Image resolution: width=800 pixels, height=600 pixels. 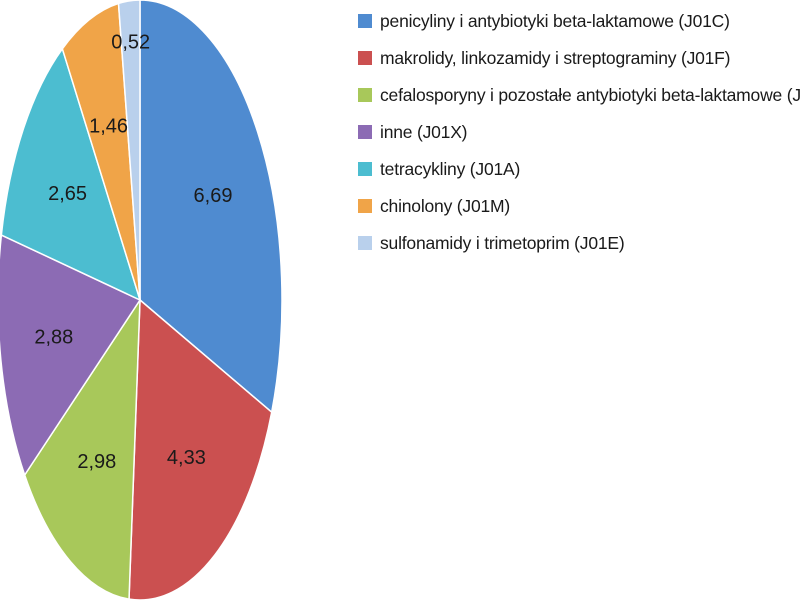 What do you see at coordinates (108, 126) in the screenshot?
I see `pie-slice-label-5: 1,46` at bounding box center [108, 126].